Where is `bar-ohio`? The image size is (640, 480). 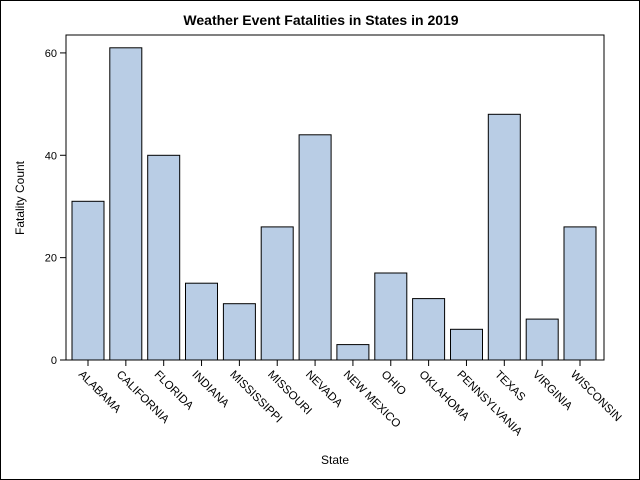
bar-ohio is located at coordinates (391, 316).